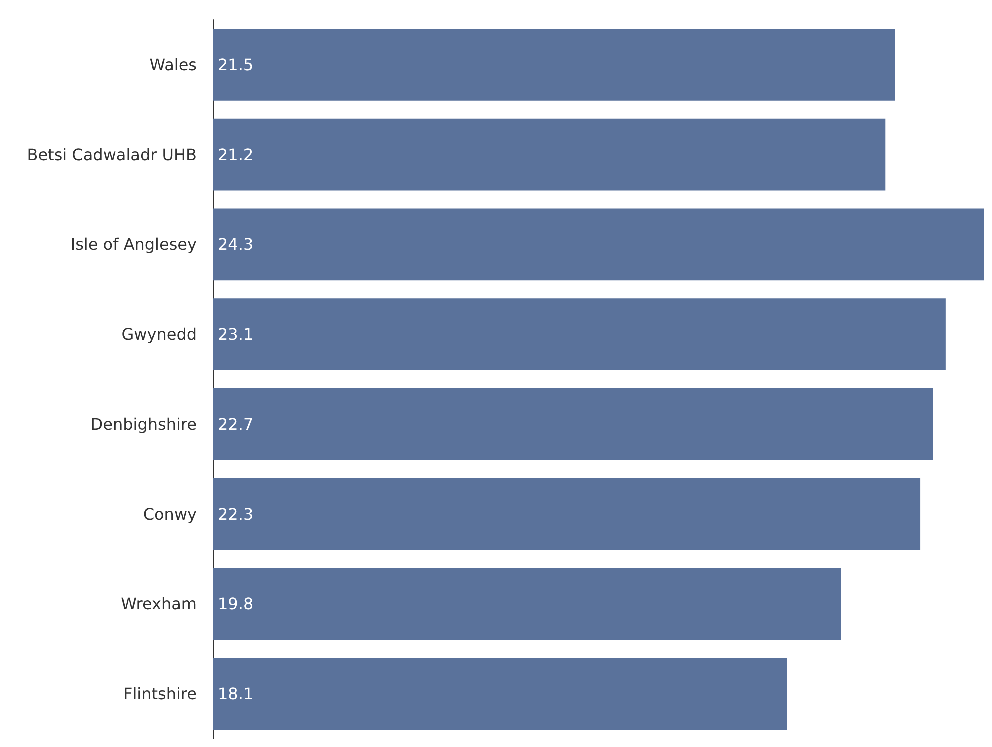 This screenshot has height=747, width=992. What do you see at coordinates (236, 244) in the screenshot?
I see `data-label: 24.3` at bounding box center [236, 244].